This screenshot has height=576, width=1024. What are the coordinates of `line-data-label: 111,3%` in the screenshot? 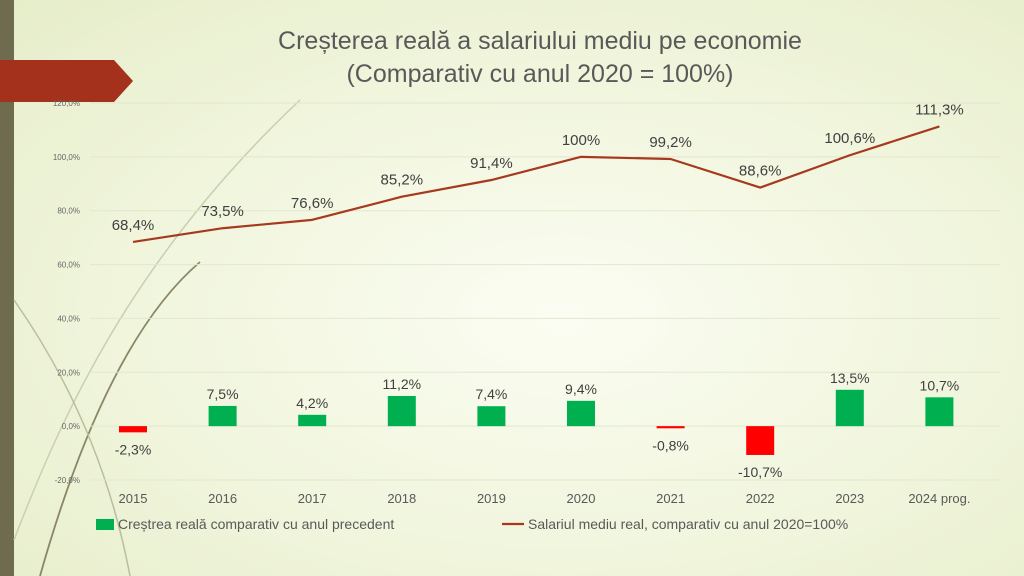 It's located at (939, 109).